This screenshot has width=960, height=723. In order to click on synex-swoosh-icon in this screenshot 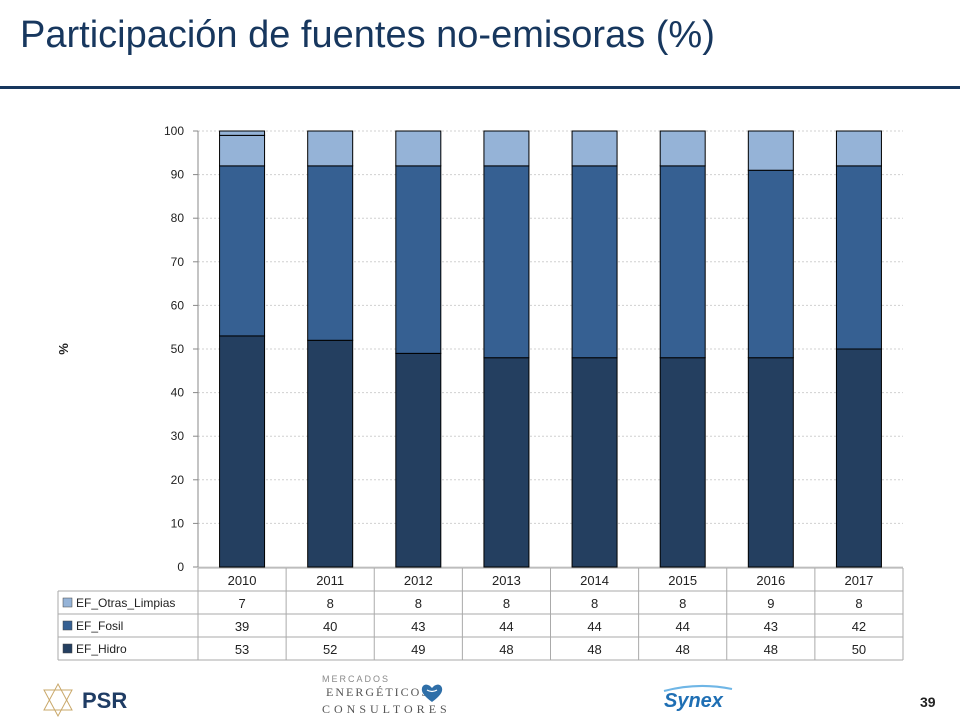, I will do `click(698, 688)`.